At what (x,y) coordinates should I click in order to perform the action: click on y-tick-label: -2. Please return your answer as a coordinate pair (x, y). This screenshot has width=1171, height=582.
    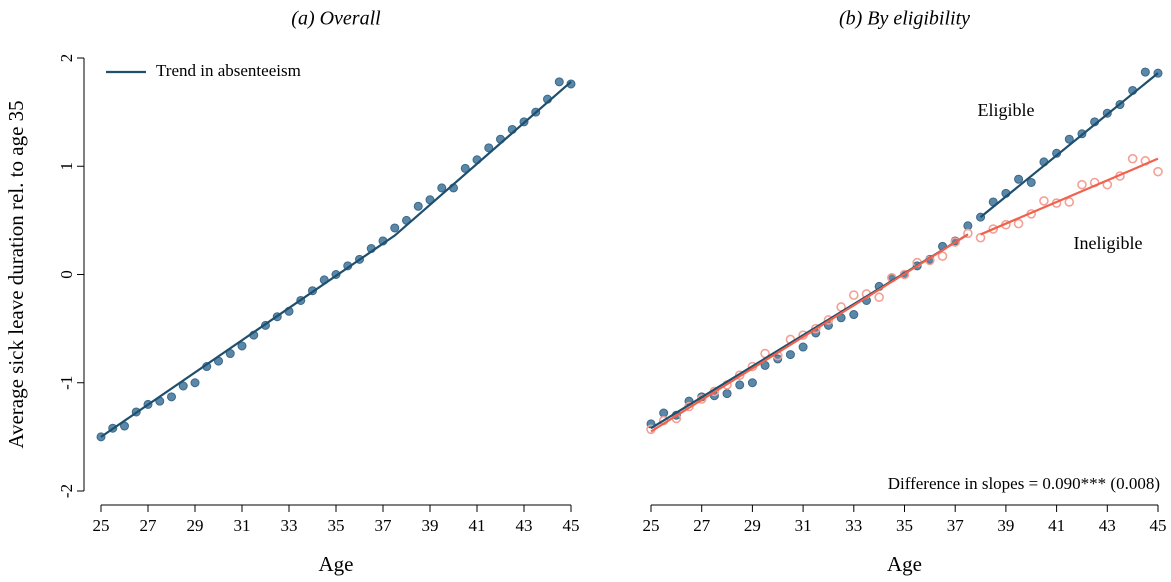
    Looking at the image, I should click on (66, 491).